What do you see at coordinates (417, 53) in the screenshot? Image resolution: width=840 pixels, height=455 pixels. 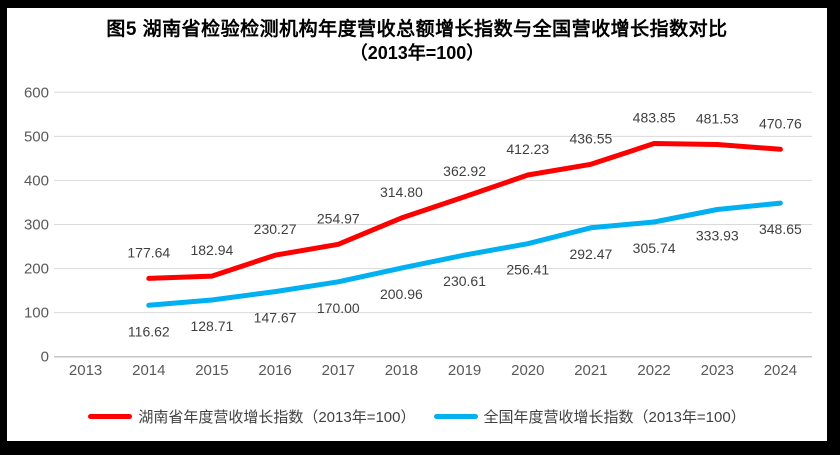 I see `chart-title-line2: （2013年=100）` at bounding box center [417, 53].